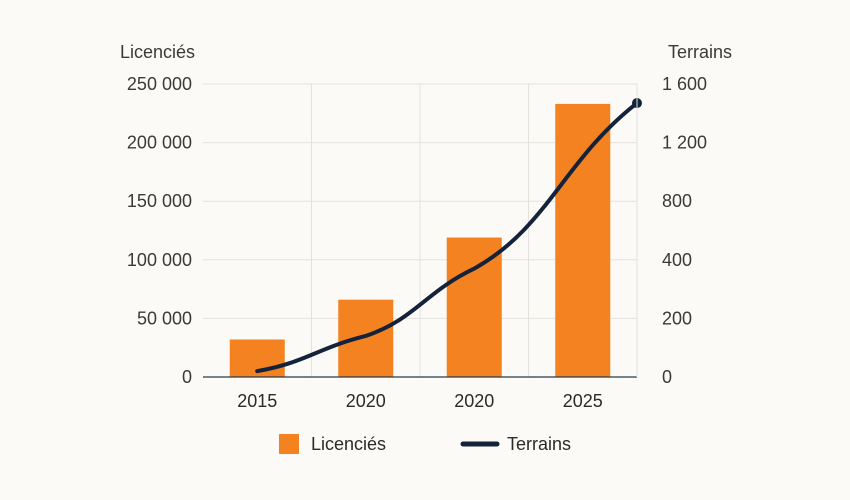 The image size is (850, 500). What do you see at coordinates (159, 143) in the screenshot?
I see `left-tick-label: 200 000` at bounding box center [159, 143].